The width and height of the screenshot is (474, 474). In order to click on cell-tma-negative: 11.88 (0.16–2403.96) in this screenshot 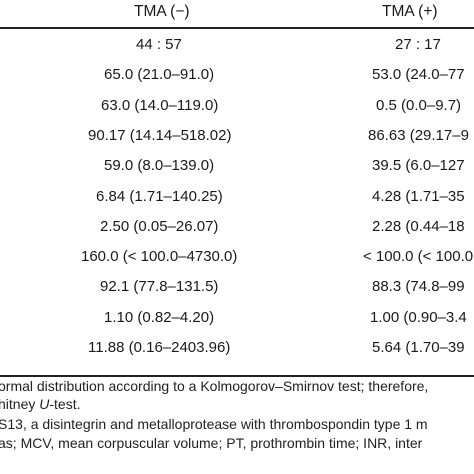, I will do `click(159, 347)`.